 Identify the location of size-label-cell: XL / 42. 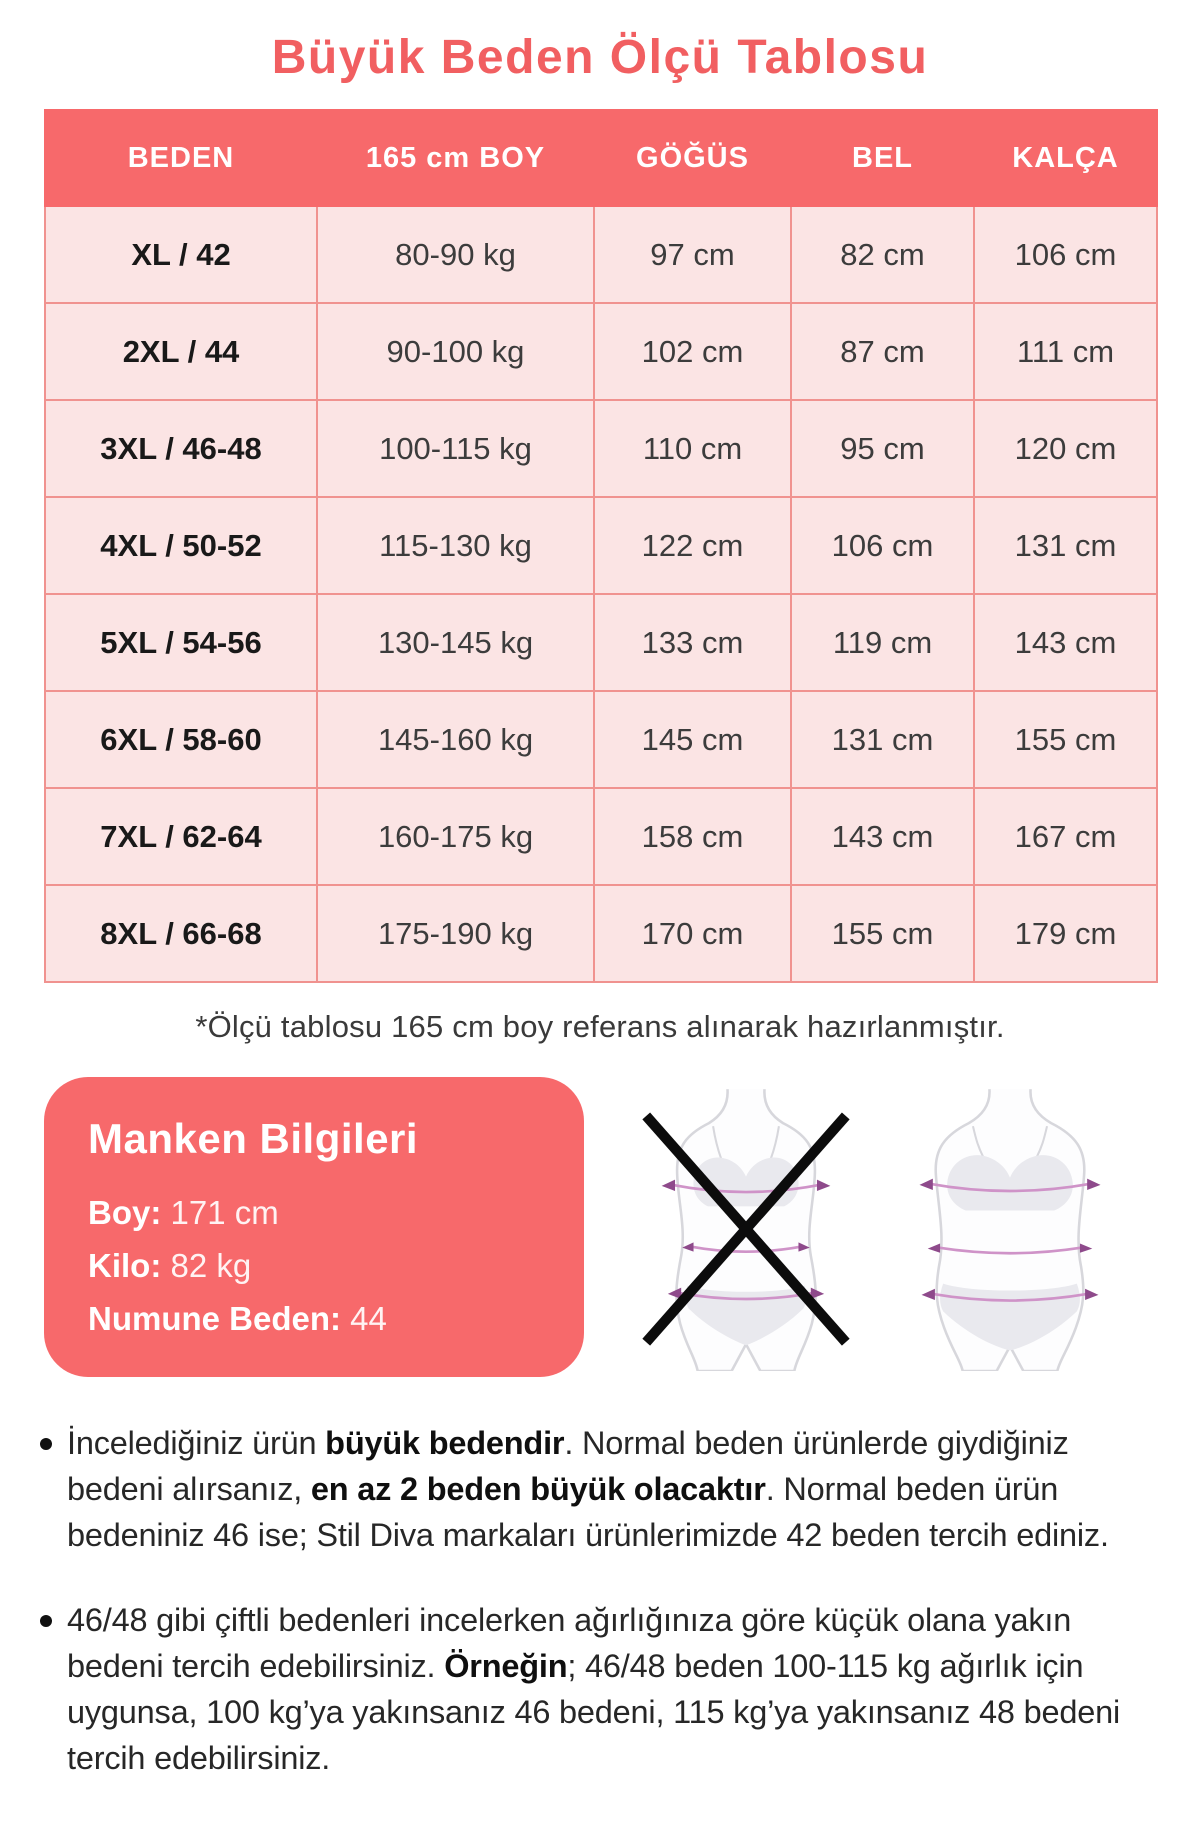
(181, 254).